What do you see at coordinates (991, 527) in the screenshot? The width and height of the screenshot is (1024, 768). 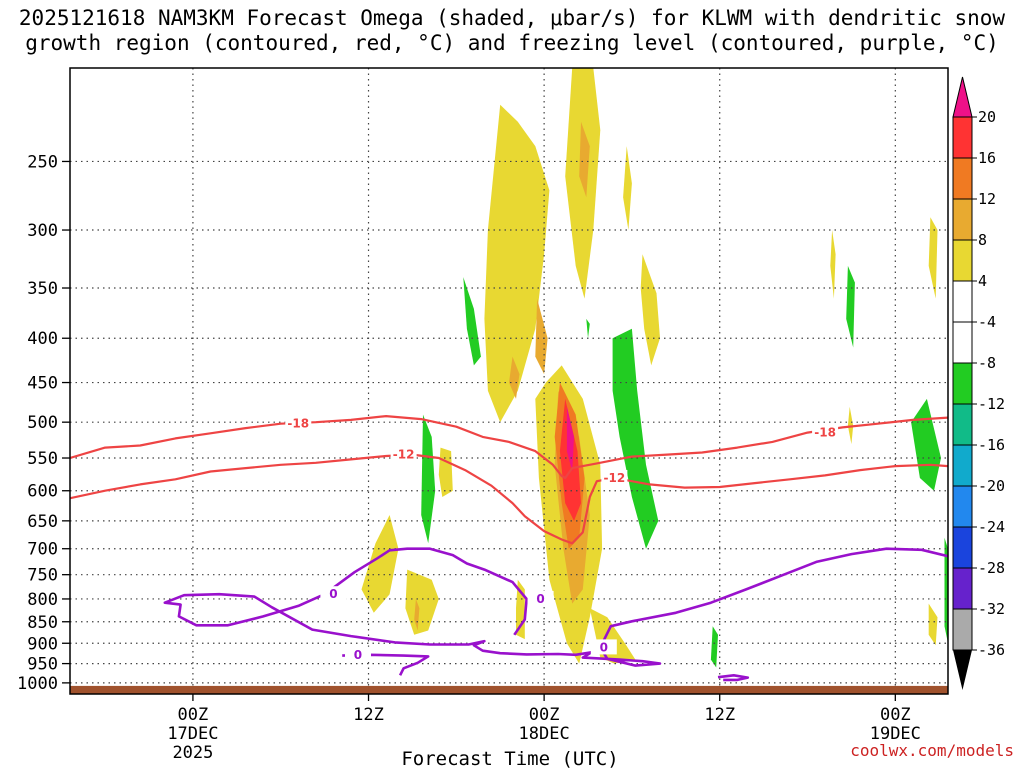 I see `colorbar-label: -24` at bounding box center [991, 527].